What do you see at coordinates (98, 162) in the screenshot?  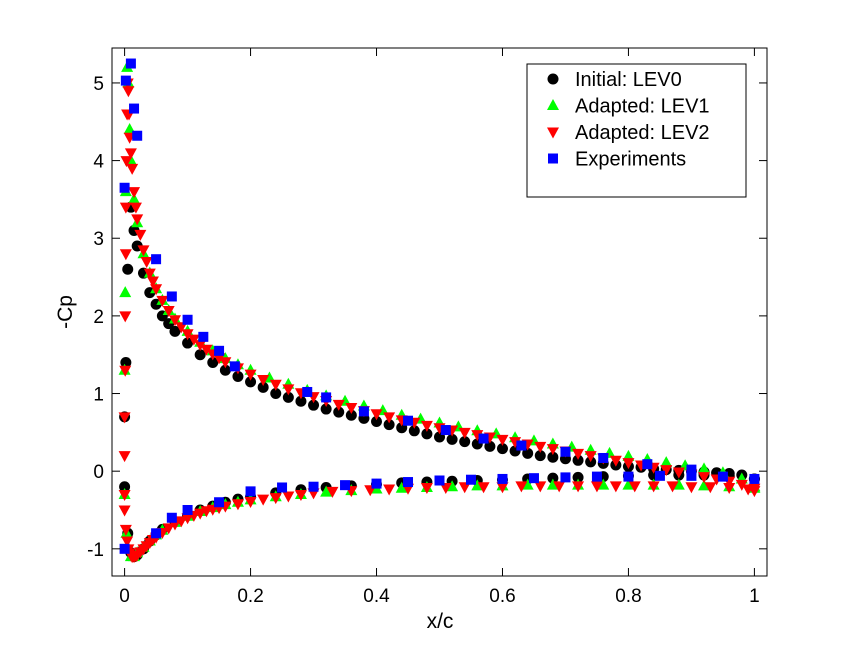 I see `y-tick-label: 4` at bounding box center [98, 162].